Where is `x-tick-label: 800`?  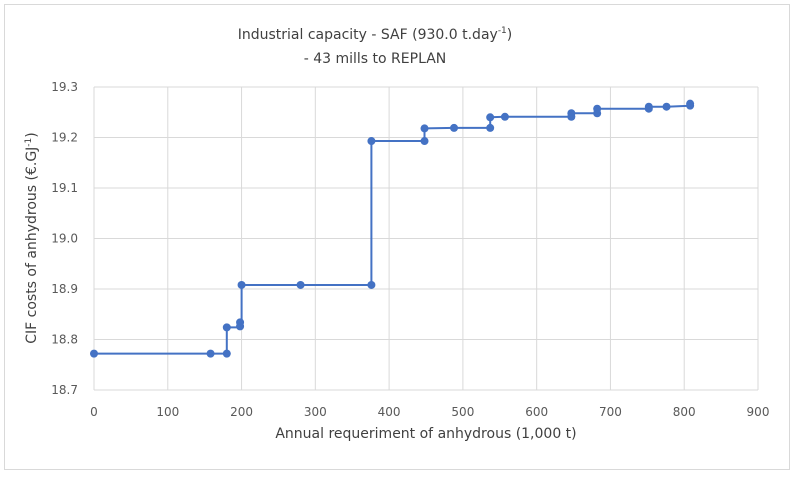 x-tick-label: 800 is located at coordinates (684, 412).